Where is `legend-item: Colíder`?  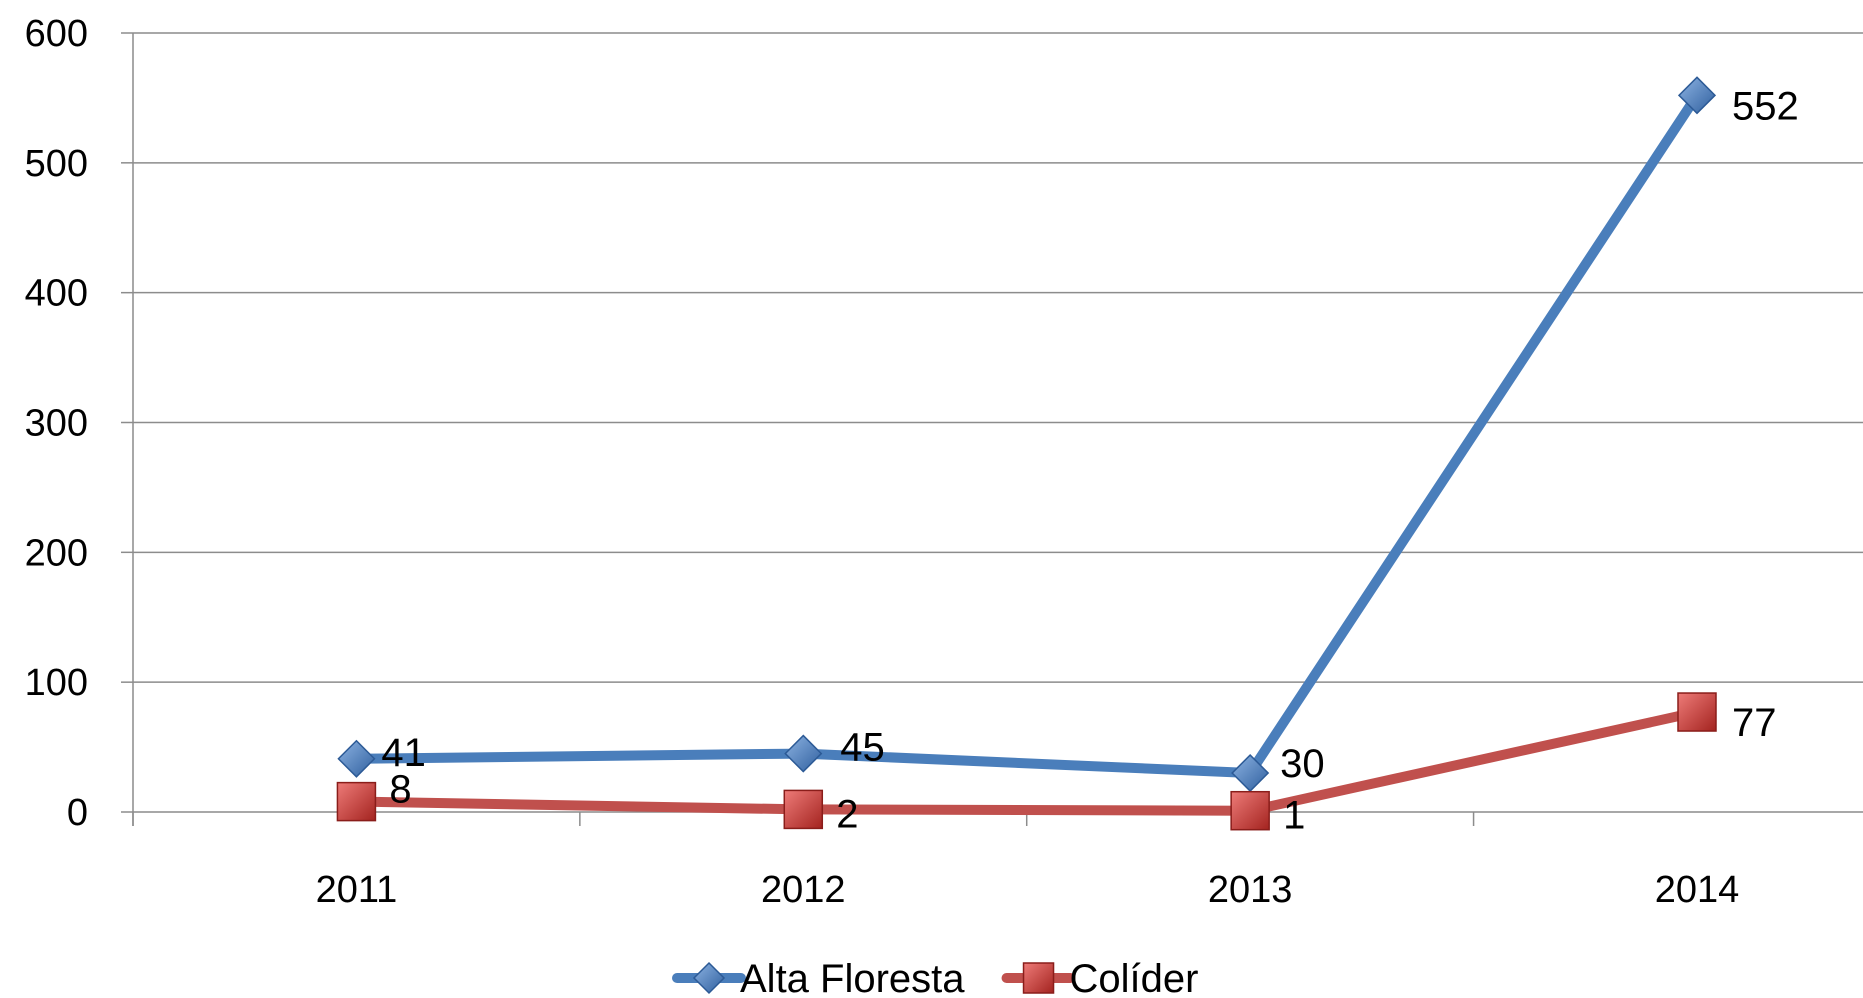 legend-item: Colíder is located at coordinates (1100, 977).